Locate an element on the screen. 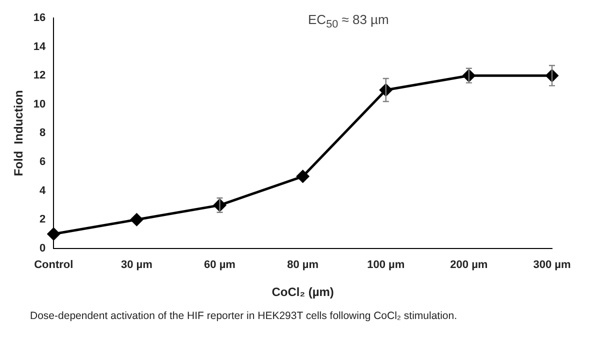 Image resolution: width=600 pixels, height=342 pixels. x-tick-label: 300 µm is located at coordinates (552, 265).